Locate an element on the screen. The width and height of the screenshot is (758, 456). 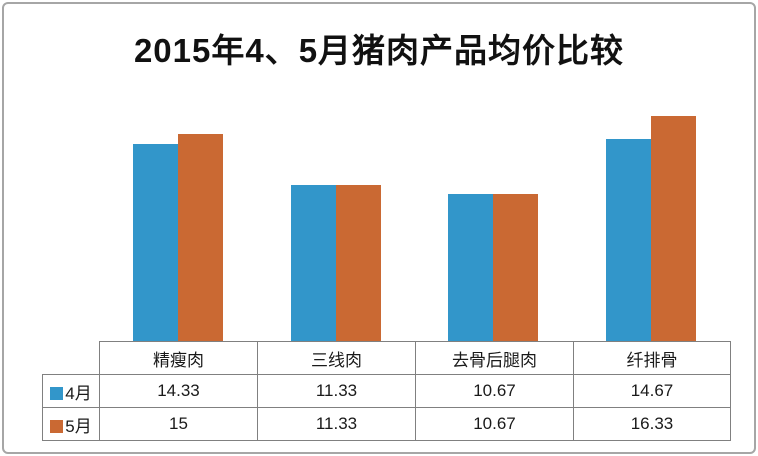
value-cell-5月-纤排骨: 16.33 is located at coordinates (652, 424).